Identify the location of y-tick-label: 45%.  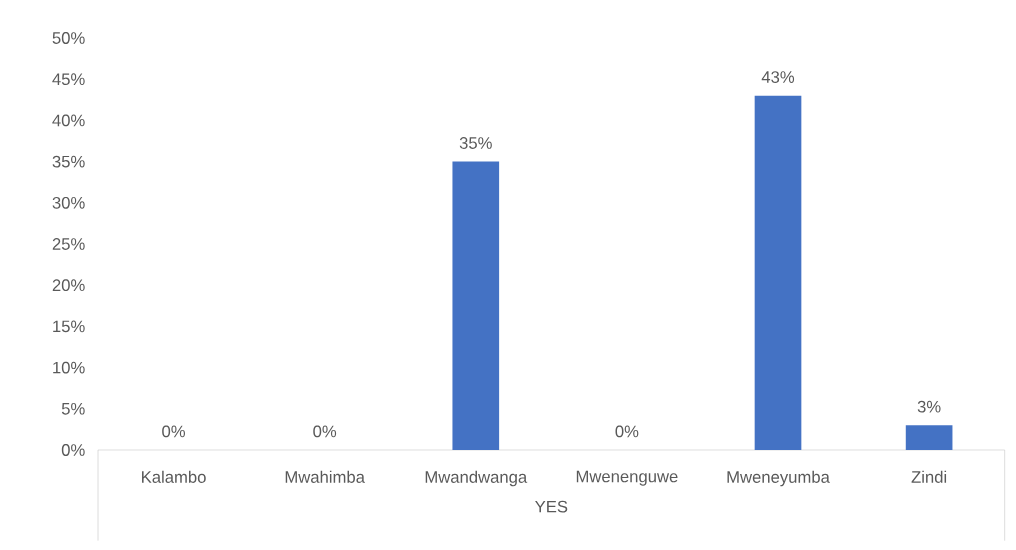
(68, 79).